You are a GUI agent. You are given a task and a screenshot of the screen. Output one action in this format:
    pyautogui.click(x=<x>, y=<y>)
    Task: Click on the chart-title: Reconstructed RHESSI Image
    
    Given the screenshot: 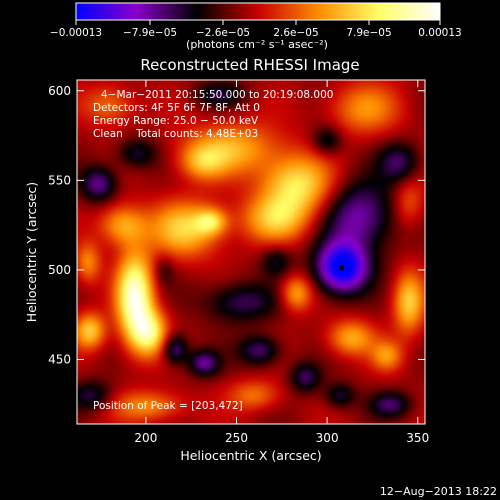 What is the action you would take?
    pyautogui.click(x=249, y=65)
    